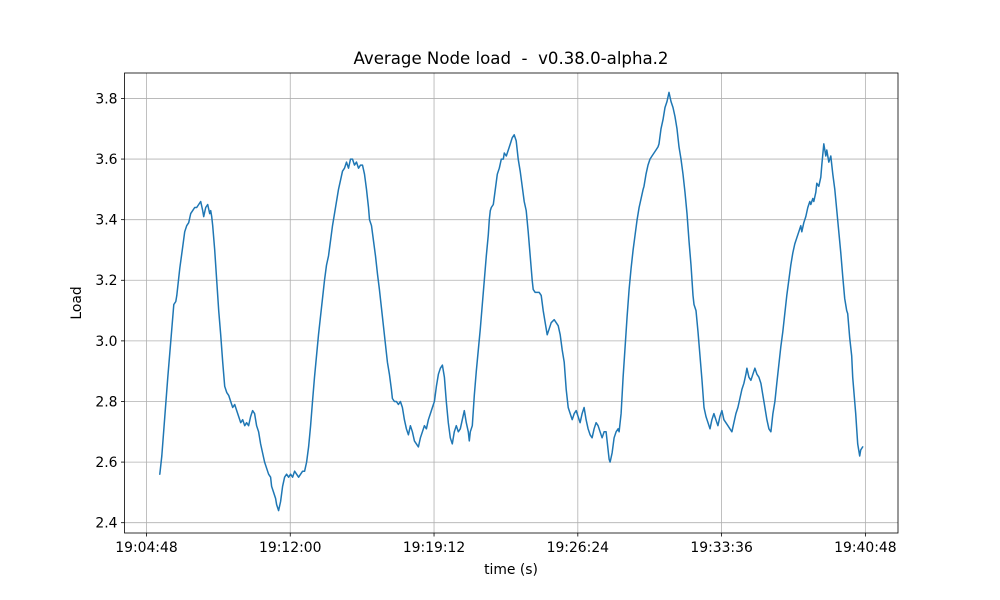 The width and height of the screenshot is (1000, 600). What do you see at coordinates (865, 548) in the screenshot?
I see `x-tick-label: 19:40:48` at bounding box center [865, 548].